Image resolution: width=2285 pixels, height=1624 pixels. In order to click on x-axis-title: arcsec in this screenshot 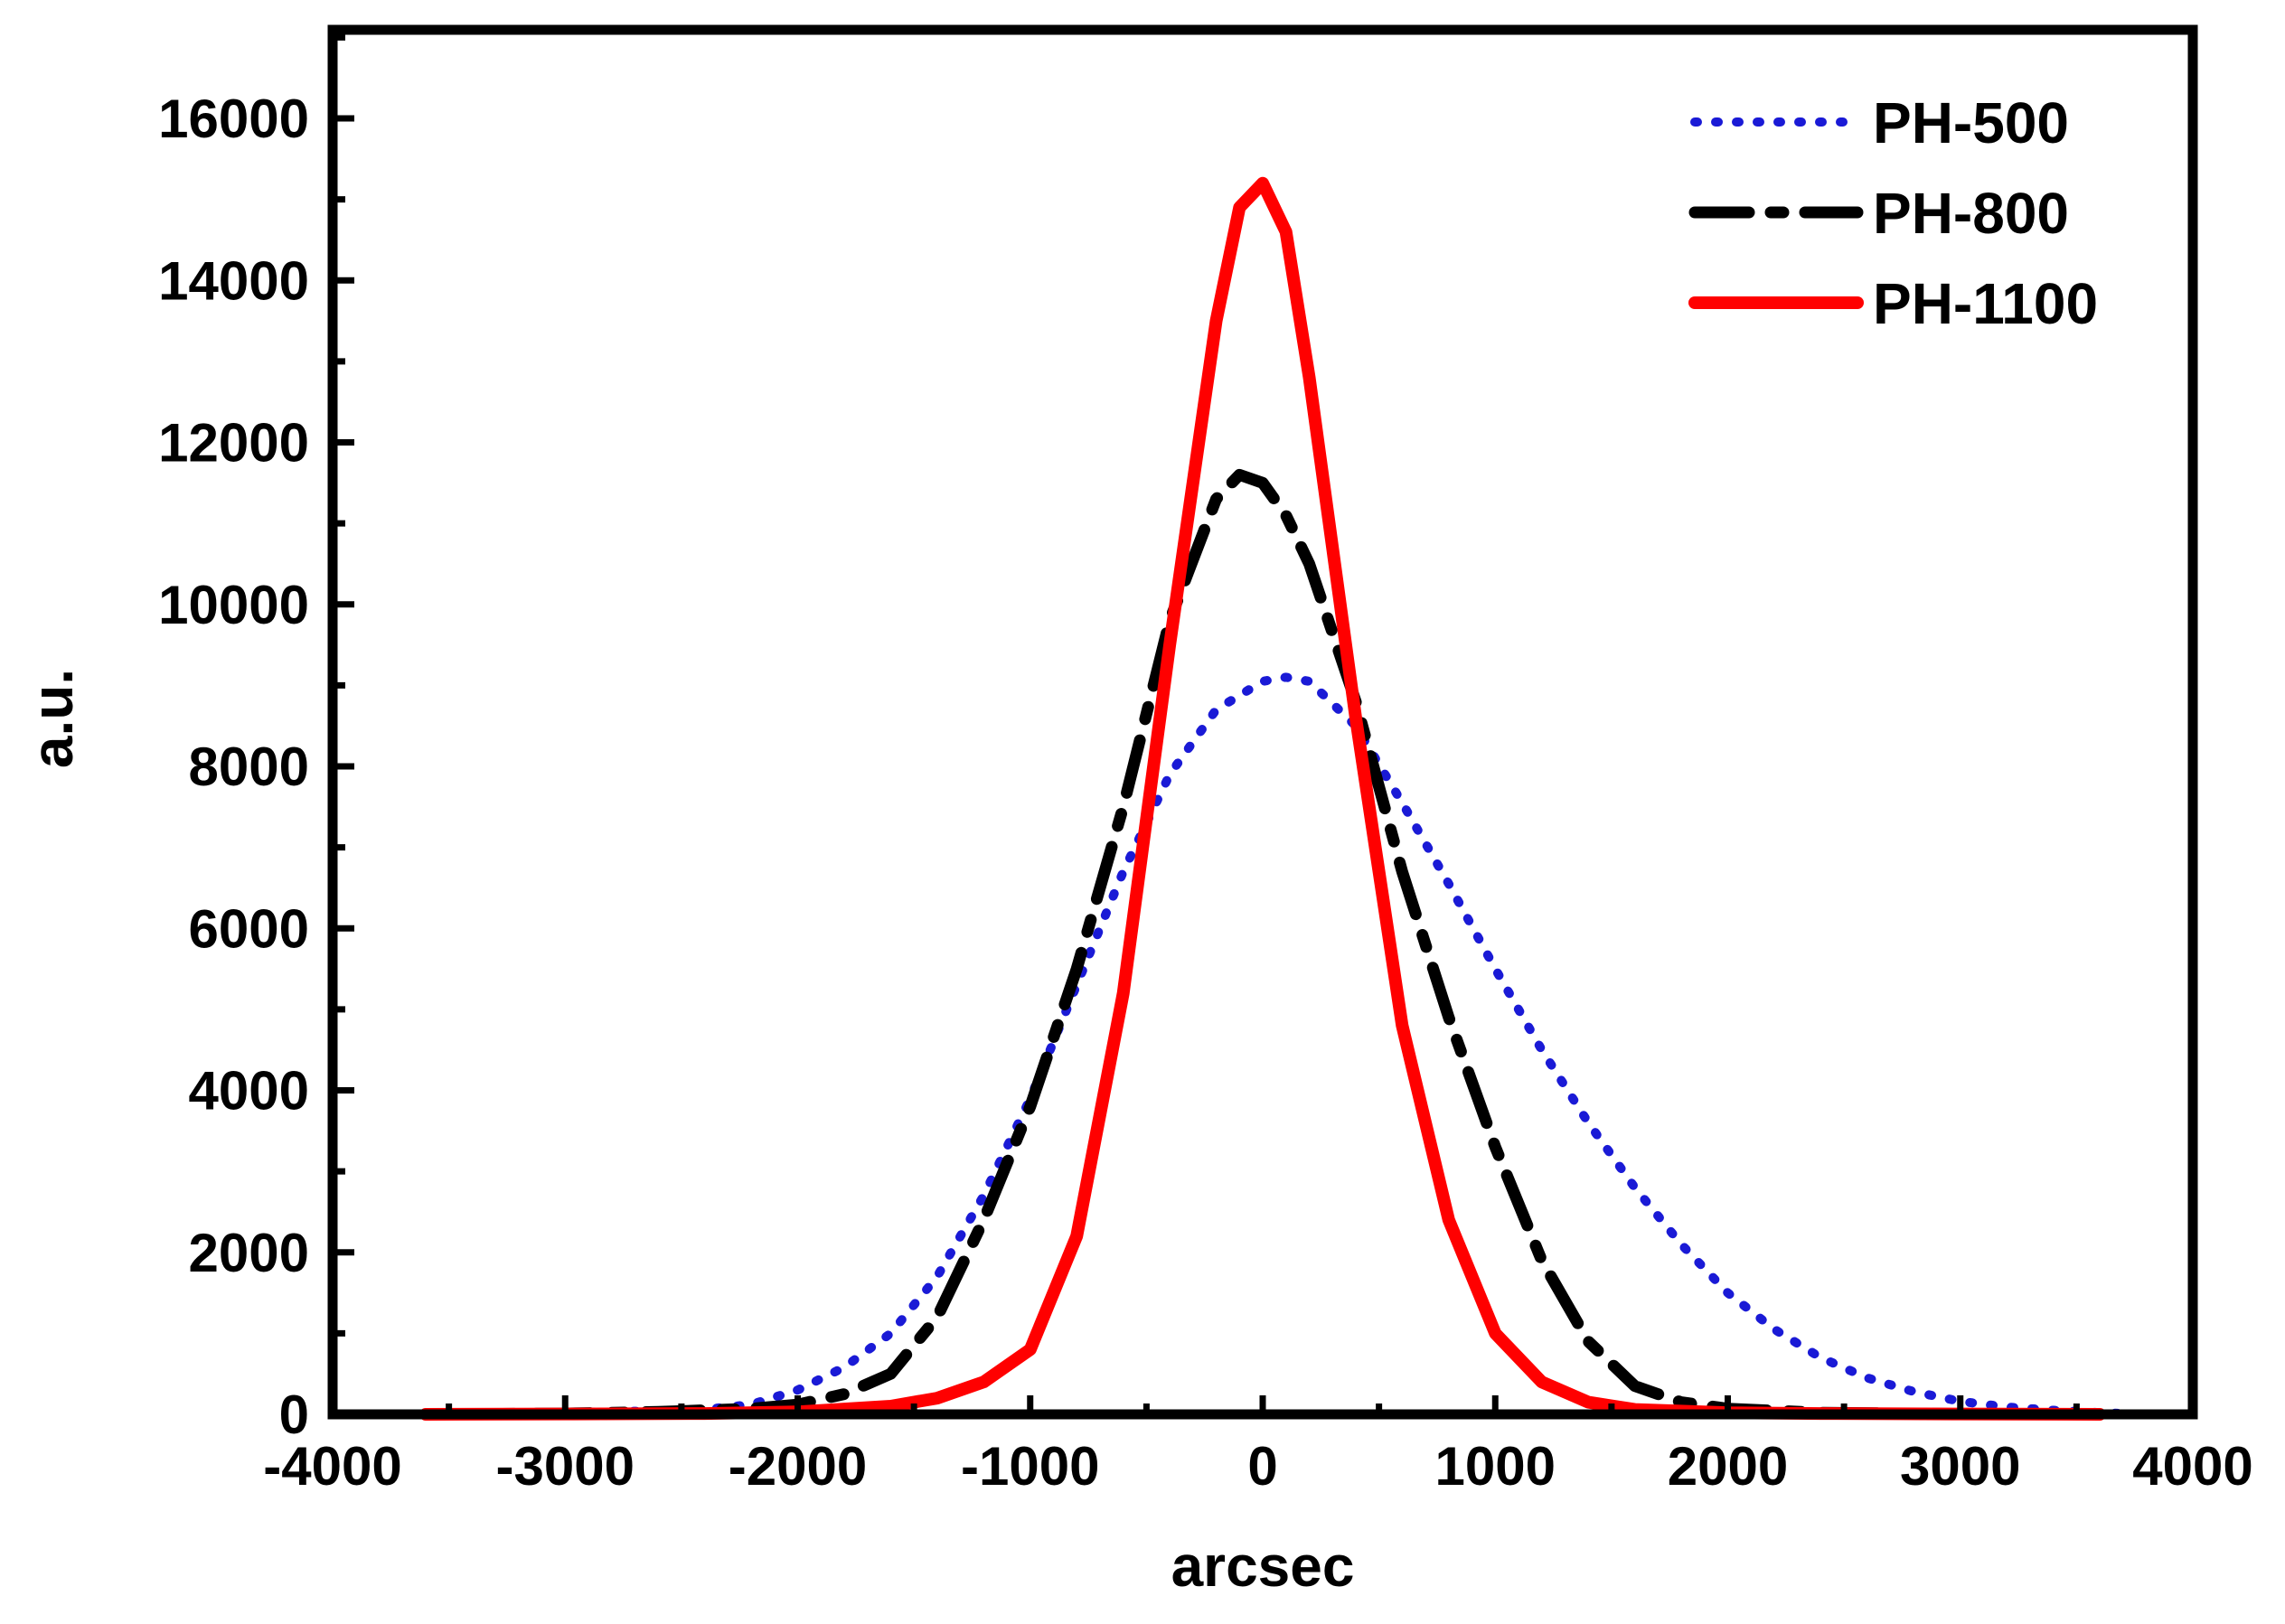, I will do `click(1263, 1566)`.